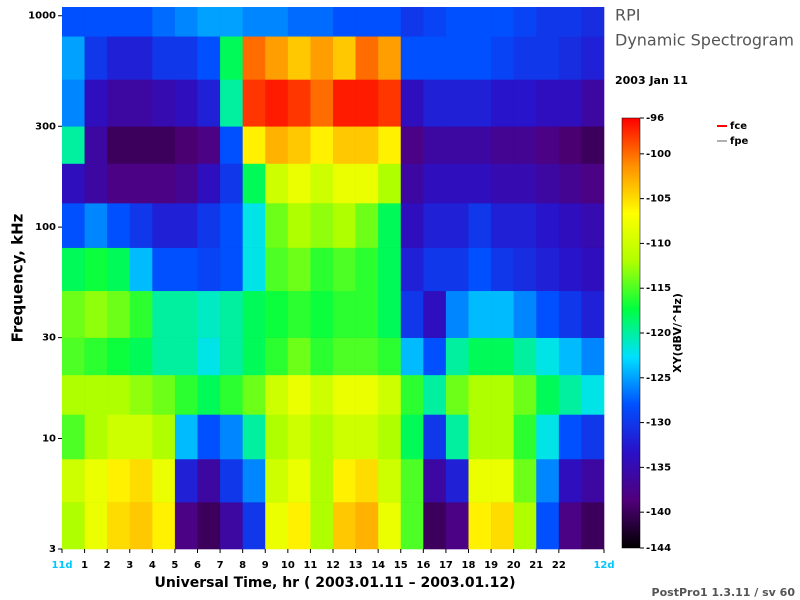 The height and width of the screenshot is (600, 800). I want to click on y-axis-label: Frequency, kHz, so click(18, 277).